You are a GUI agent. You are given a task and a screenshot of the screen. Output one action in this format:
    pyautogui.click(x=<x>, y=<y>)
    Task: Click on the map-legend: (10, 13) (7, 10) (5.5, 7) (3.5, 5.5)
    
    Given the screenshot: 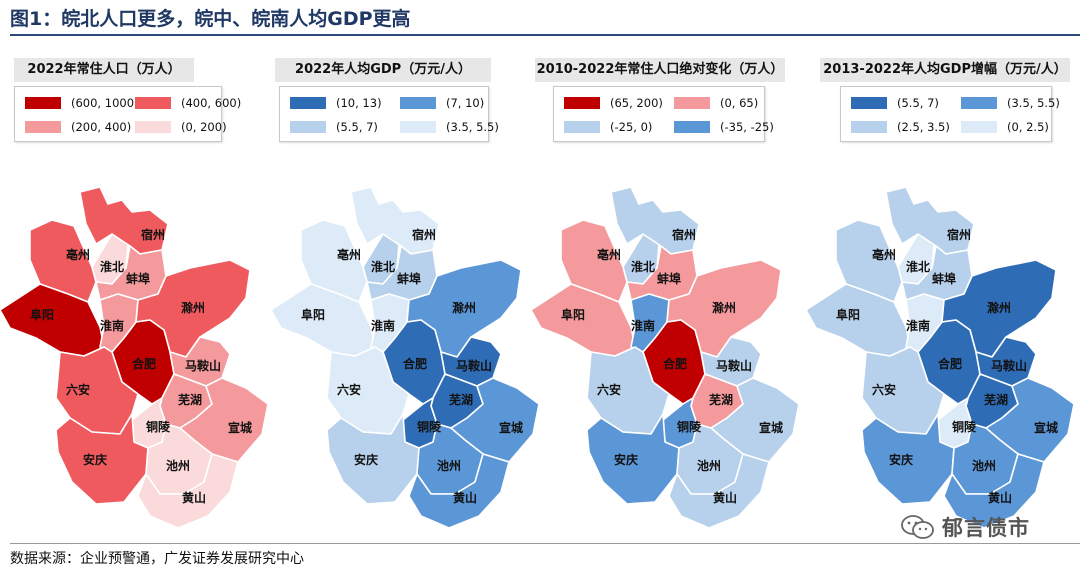 What is the action you would take?
    pyautogui.click(x=389, y=114)
    